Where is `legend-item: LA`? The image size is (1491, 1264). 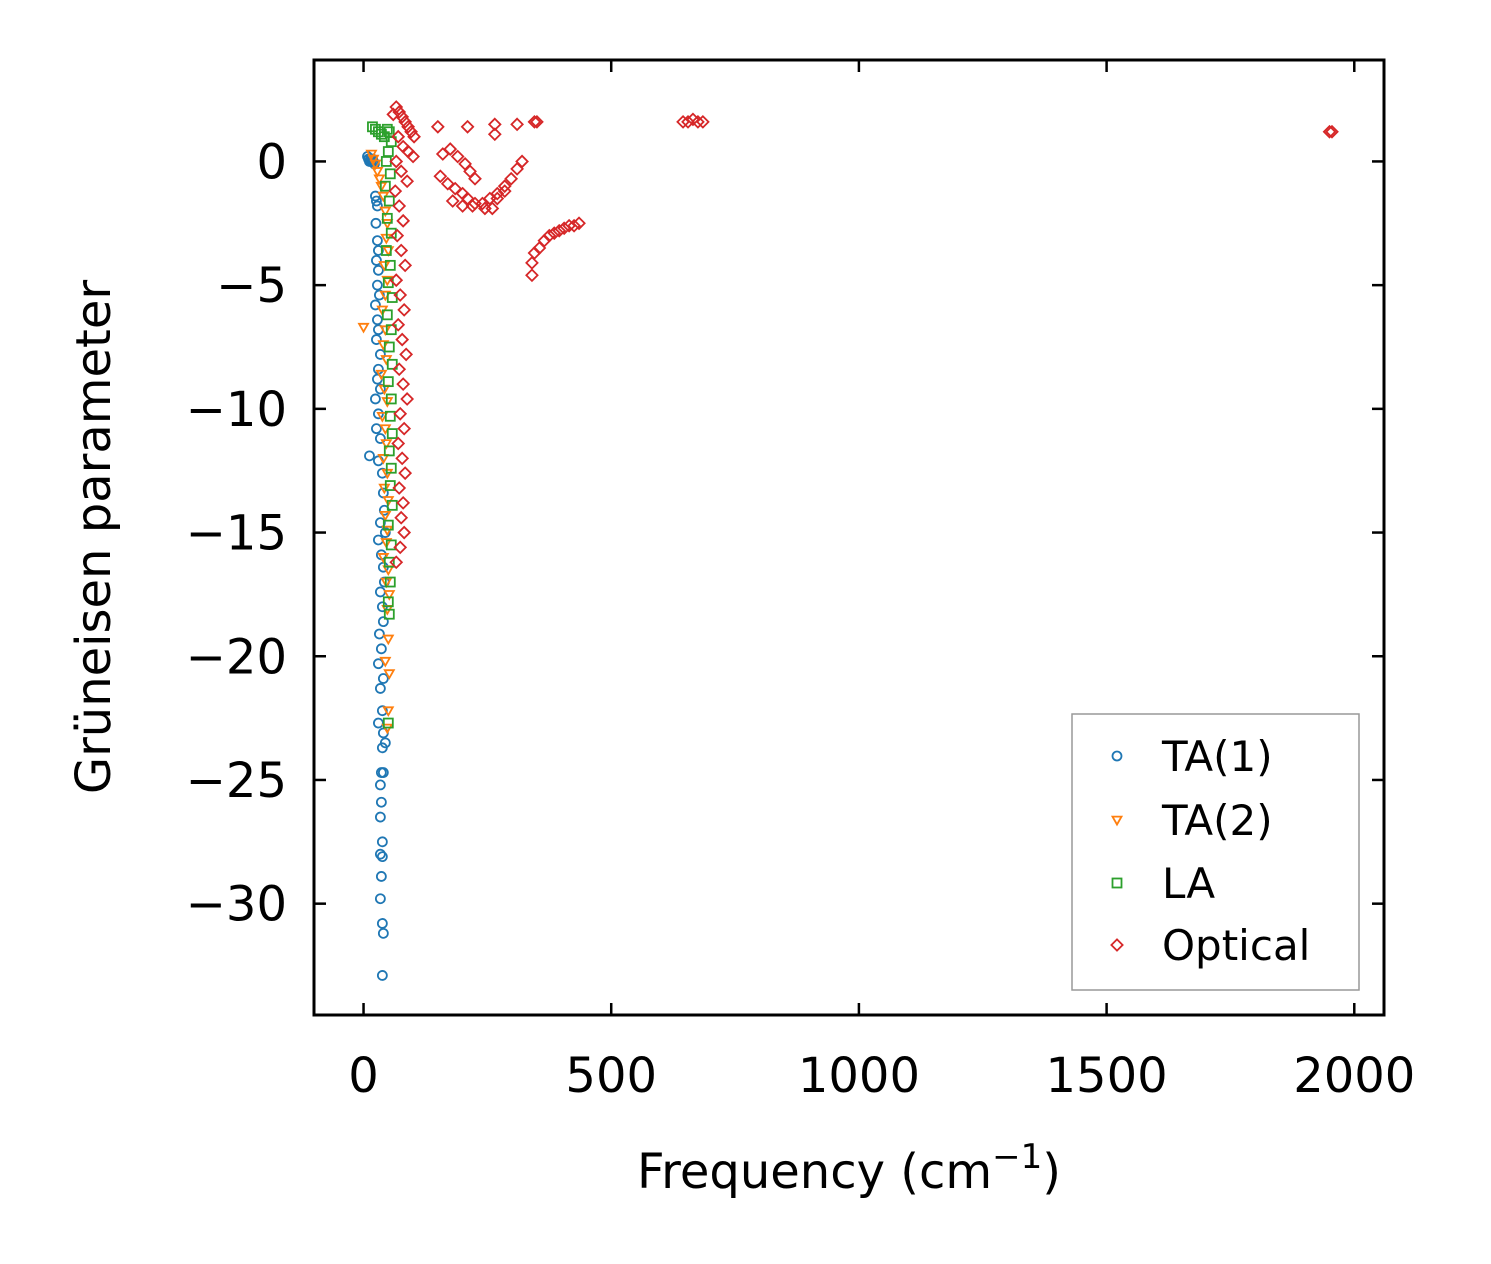
legend-item: LA is located at coordinates (1163, 883).